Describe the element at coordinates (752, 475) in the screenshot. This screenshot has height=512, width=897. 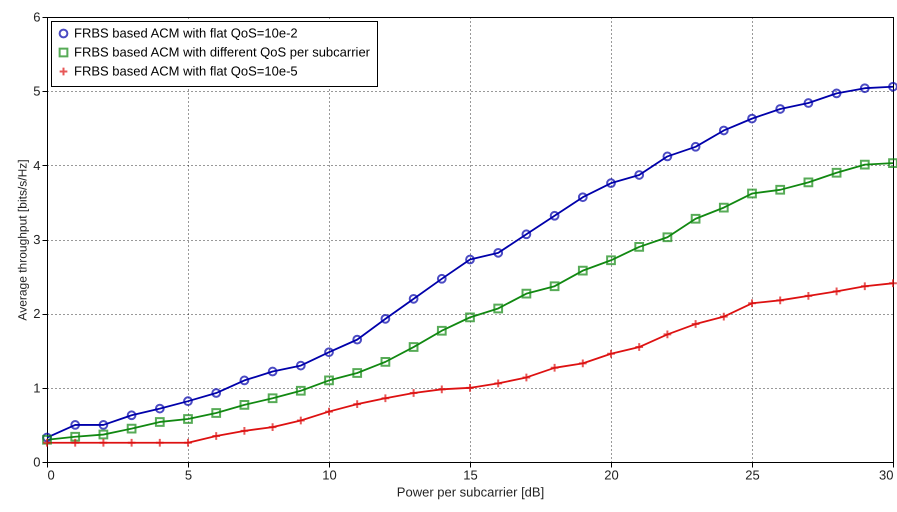
I see `x-tick-label: 25` at that location.